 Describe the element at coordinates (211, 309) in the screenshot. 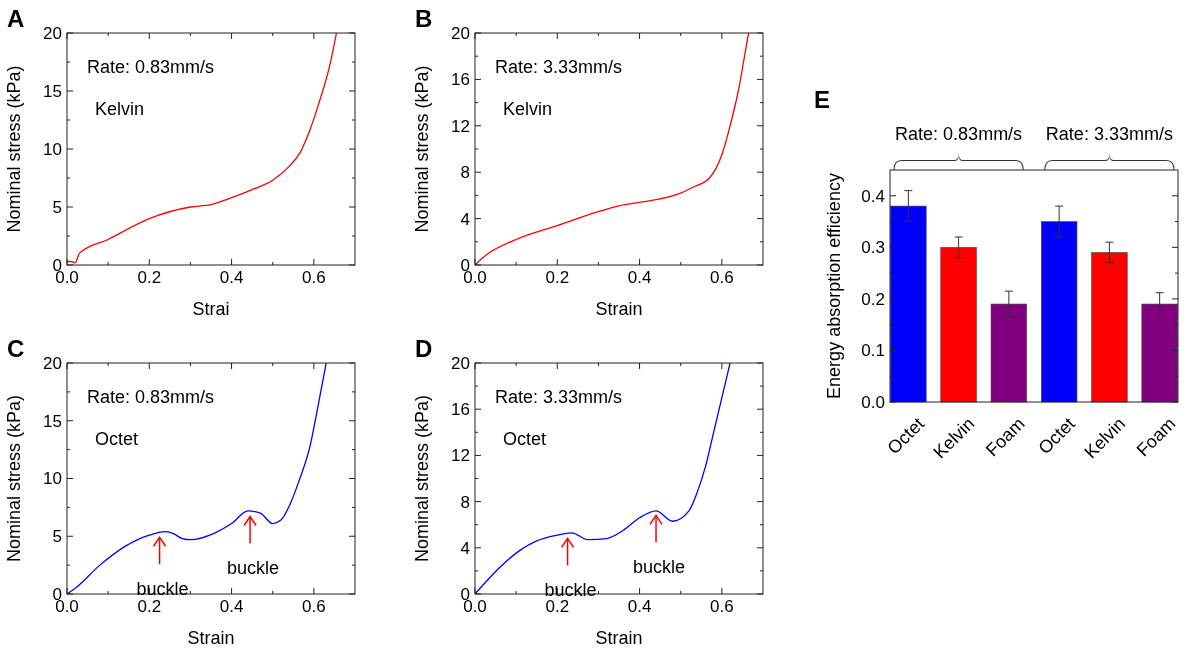

I see `x-axis-title: Strai` at that location.